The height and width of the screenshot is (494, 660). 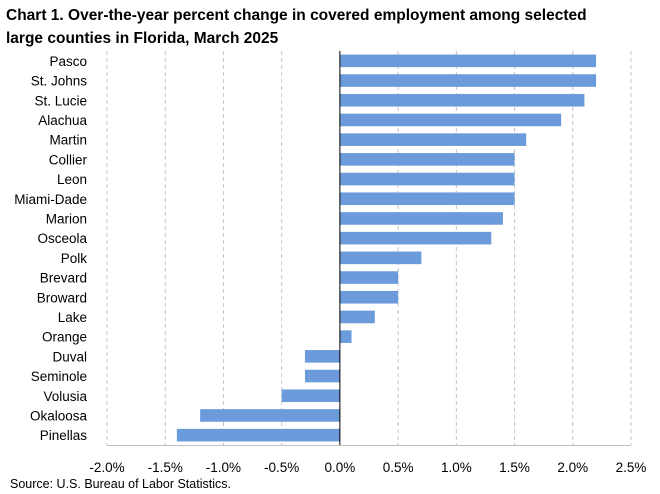 What do you see at coordinates (60, 100) in the screenshot?
I see `category-label-st-lucie: St. Lucie` at bounding box center [60, 100].